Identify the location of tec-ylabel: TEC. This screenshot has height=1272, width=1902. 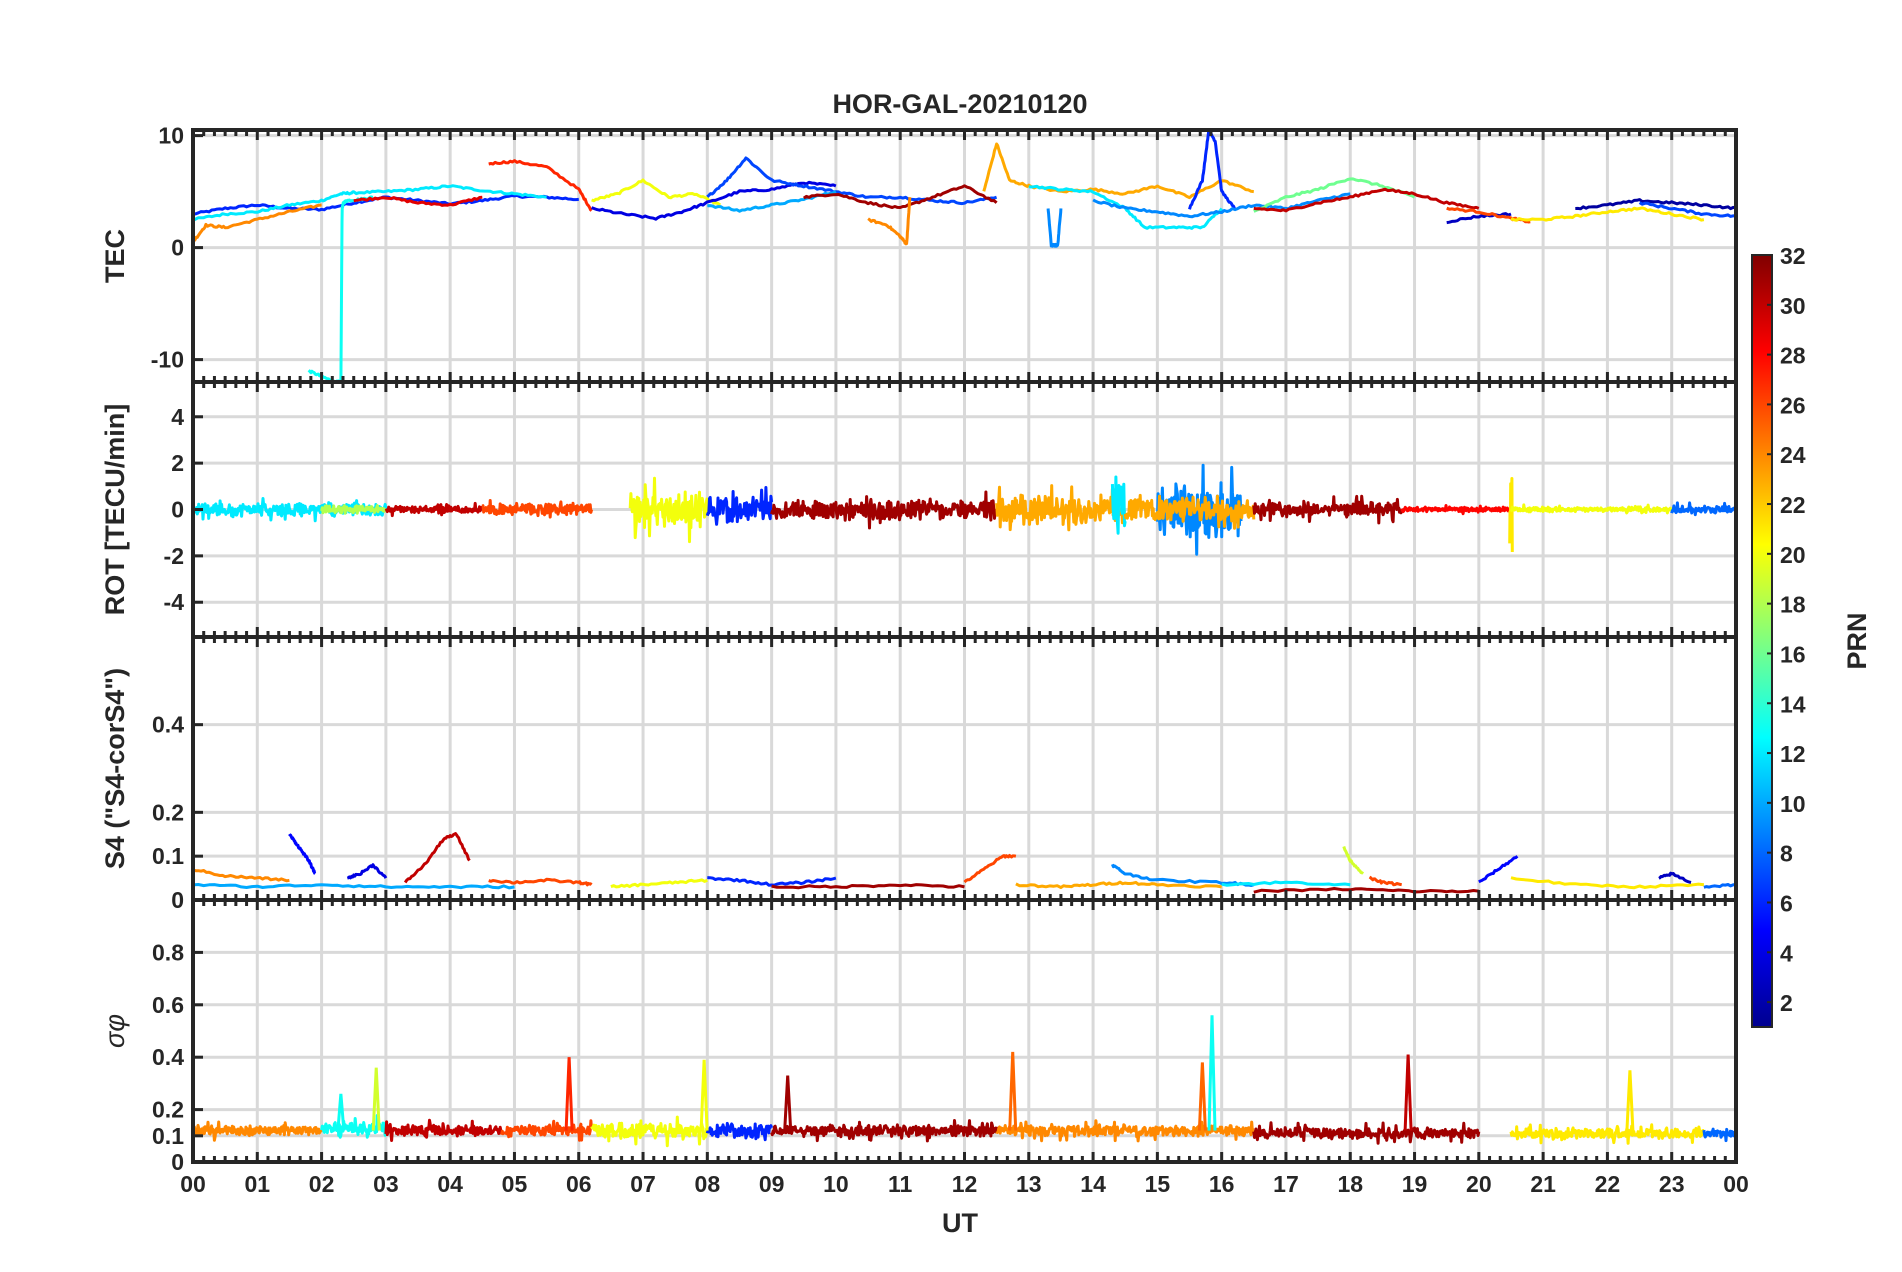
(115, 256).